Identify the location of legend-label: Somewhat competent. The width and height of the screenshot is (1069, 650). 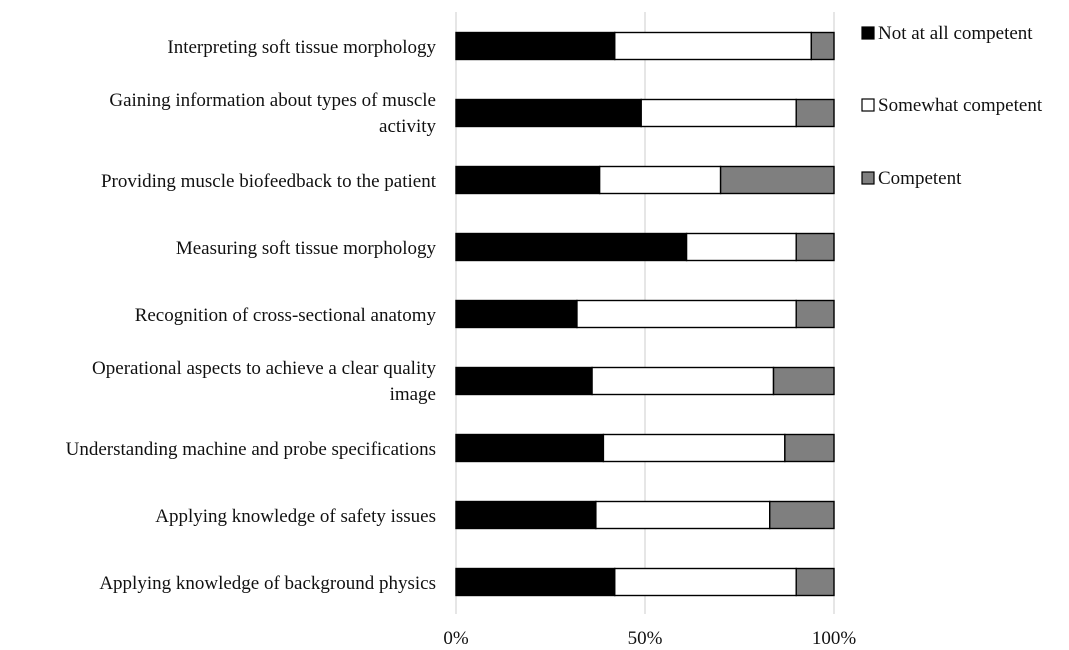
(960, 105).